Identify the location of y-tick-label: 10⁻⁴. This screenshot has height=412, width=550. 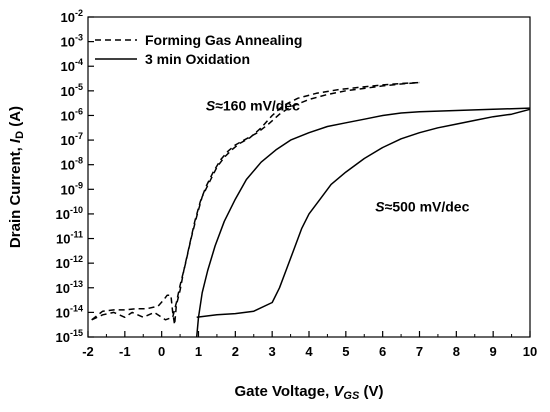
(72, 65).